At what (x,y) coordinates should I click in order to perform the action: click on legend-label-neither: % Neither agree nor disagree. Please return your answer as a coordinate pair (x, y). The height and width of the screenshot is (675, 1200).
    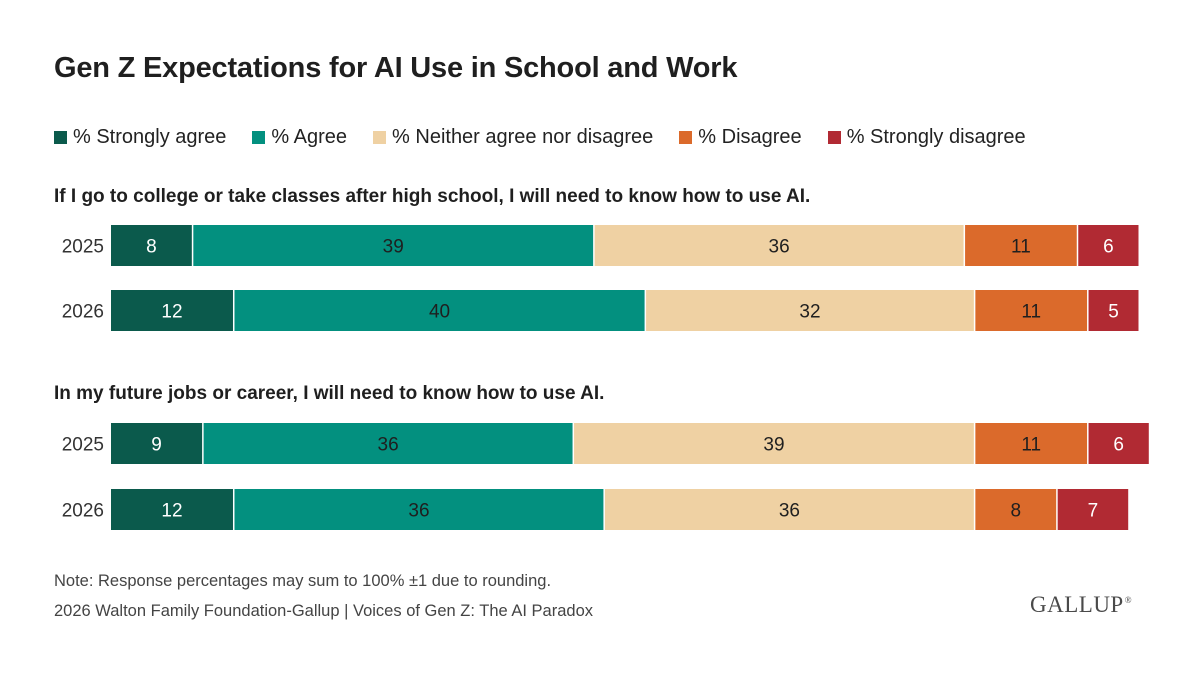
    Looking at the image, I should click on (523, 136).